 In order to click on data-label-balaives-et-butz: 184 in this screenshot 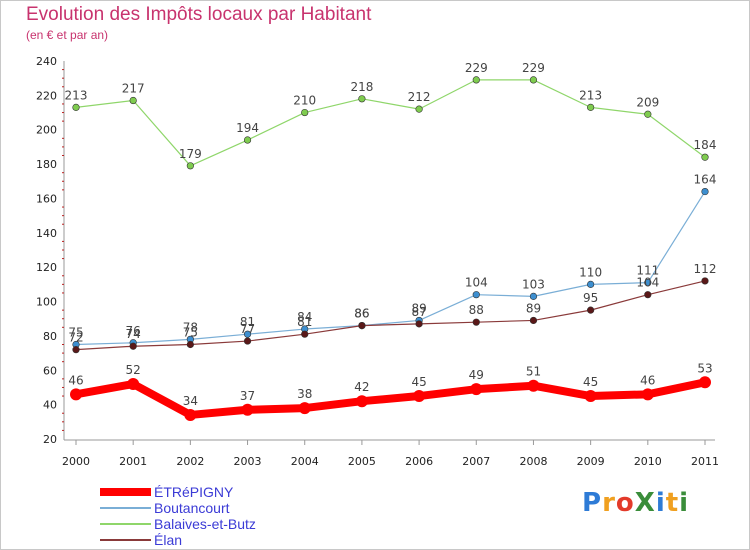, I will do `click(705, 145)`.